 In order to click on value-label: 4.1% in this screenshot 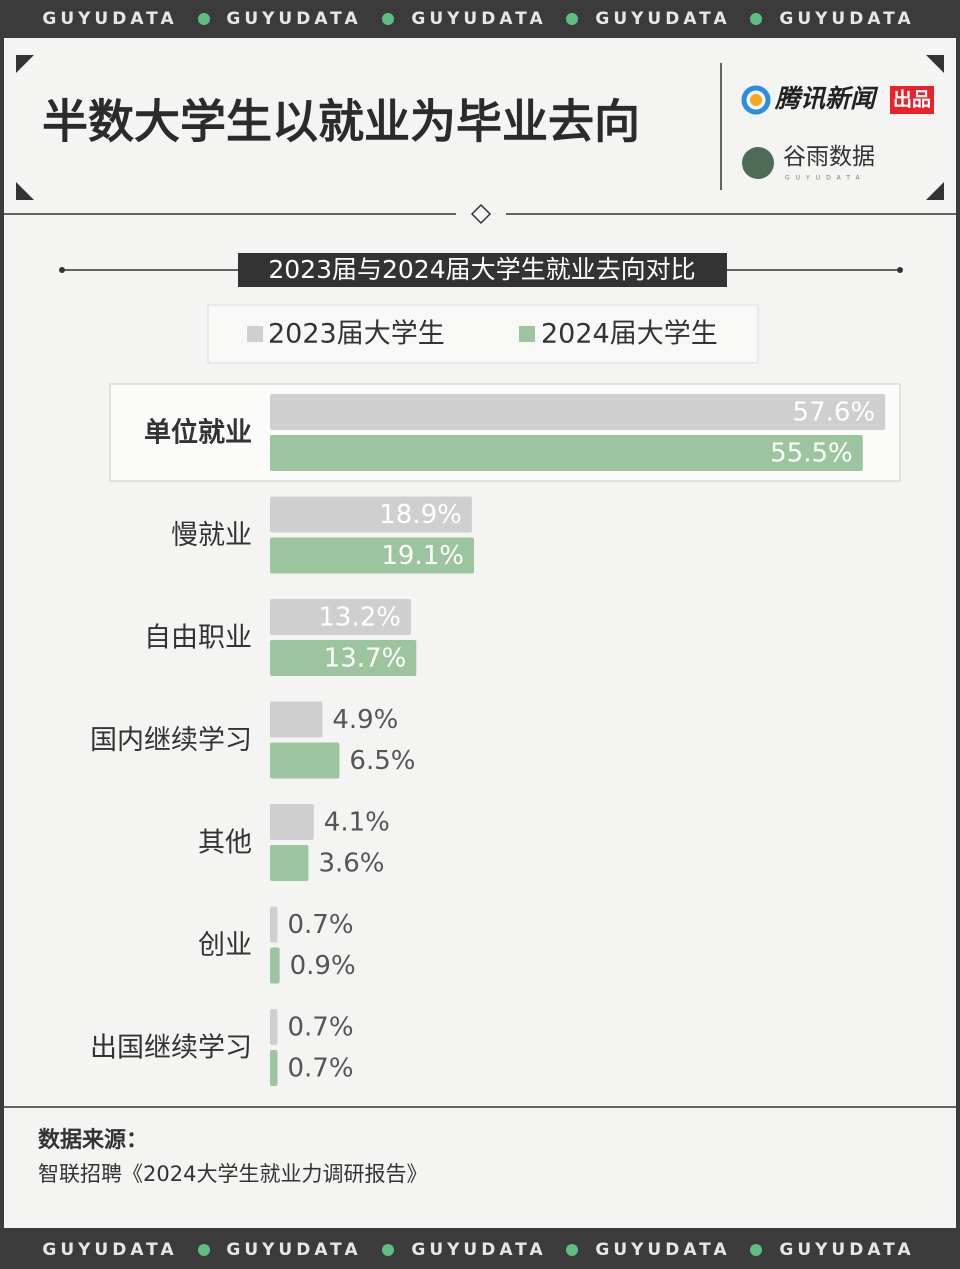, I will do `click(357, 823)`.